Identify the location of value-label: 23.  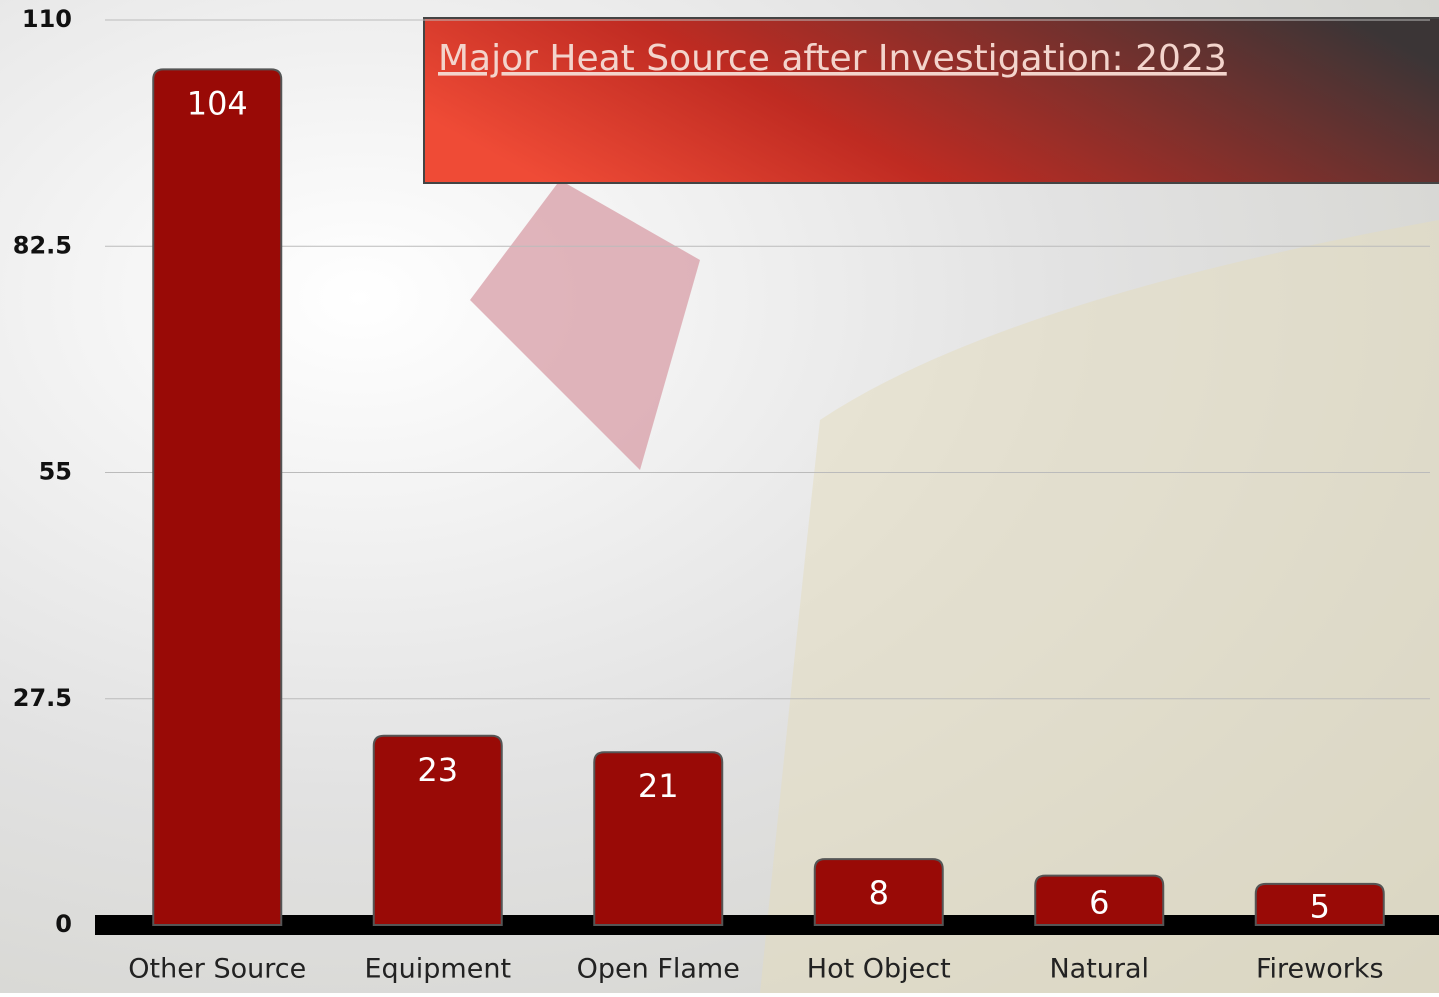
(437, 770).